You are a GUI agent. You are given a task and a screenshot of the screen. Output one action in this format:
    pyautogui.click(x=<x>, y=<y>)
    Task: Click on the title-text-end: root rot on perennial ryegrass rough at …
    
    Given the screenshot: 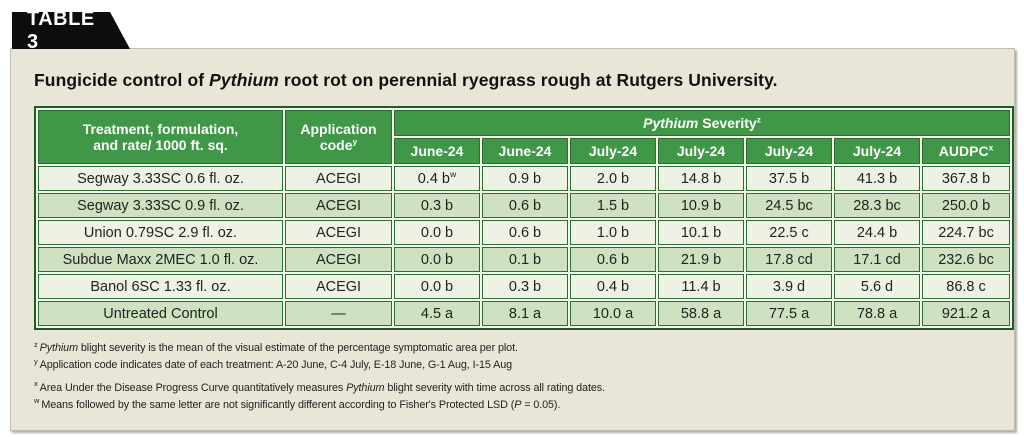 What is the action you would take?
    pyautogui.click(x=528, y=80)
    